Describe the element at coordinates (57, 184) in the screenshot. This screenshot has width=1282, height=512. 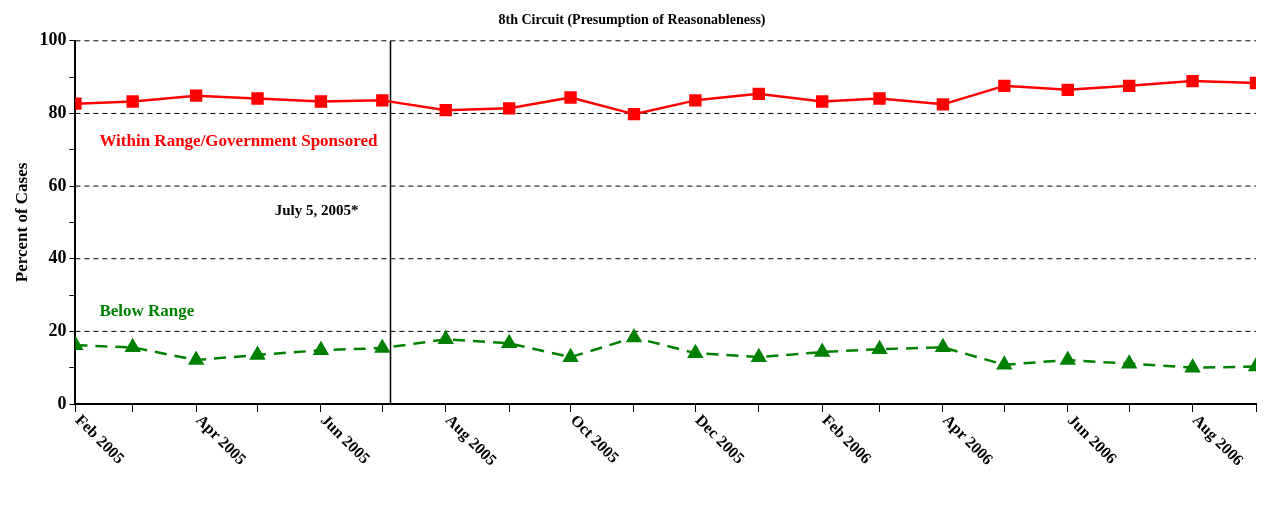
I see `y-tick-label: 60` at that location.